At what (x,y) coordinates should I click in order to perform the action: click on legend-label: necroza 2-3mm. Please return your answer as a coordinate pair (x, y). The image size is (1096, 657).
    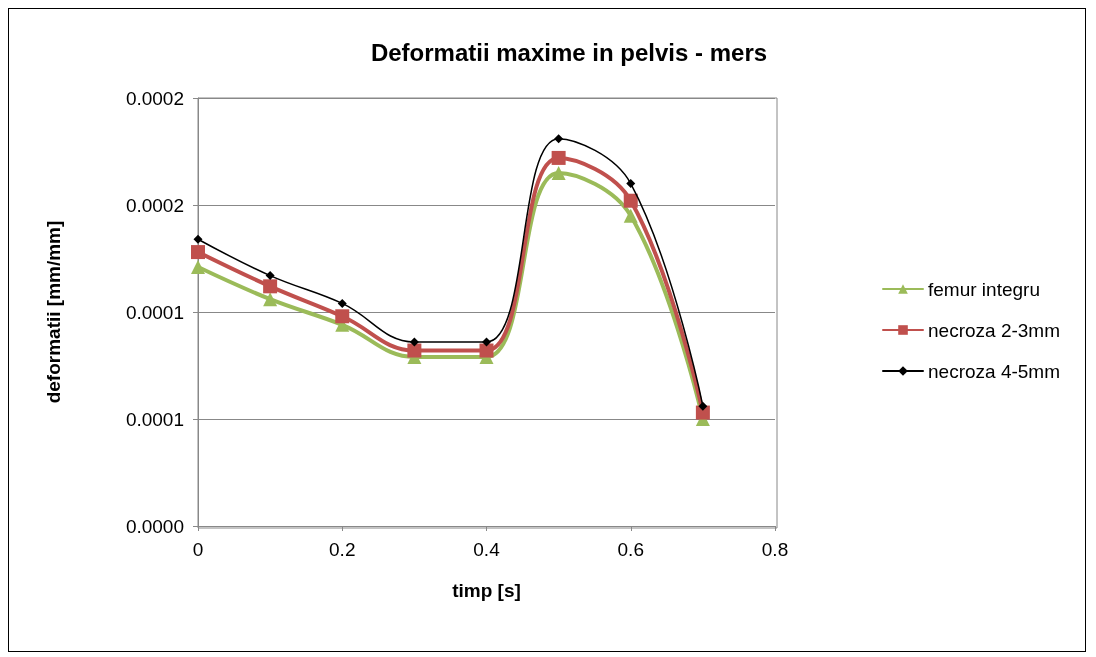
    Looking at the image, I should click on (994, 330).